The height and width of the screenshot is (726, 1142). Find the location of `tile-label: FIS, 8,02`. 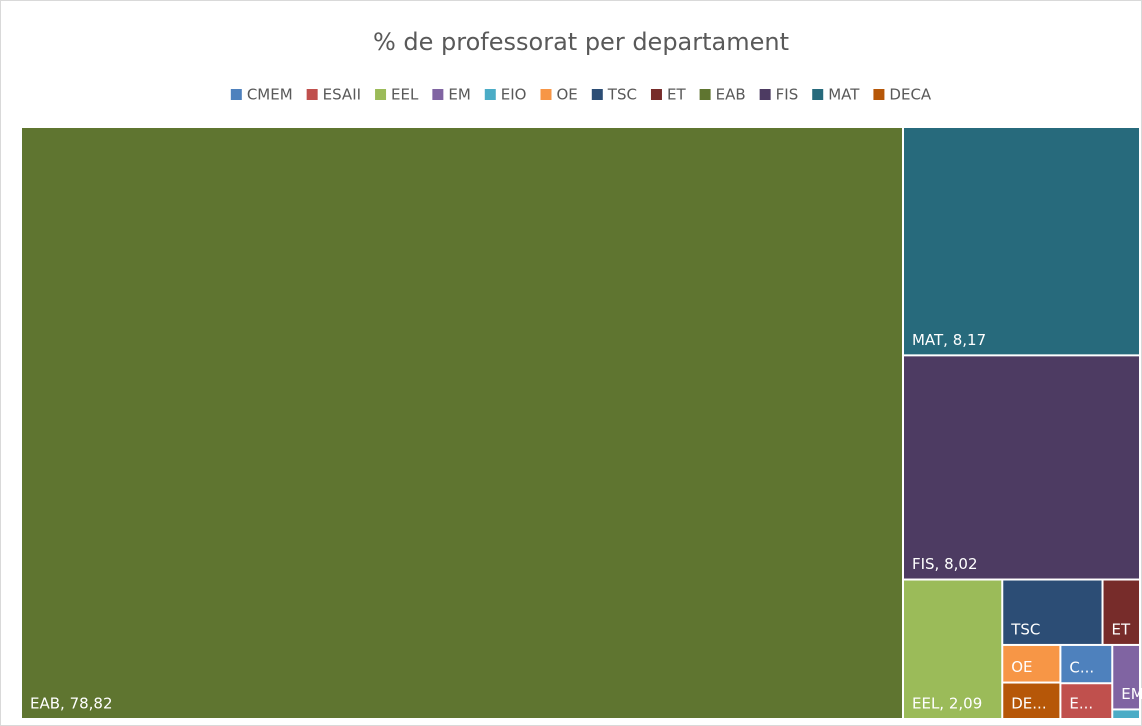

tile-label: FIS, 8,02 is located at coordinates (945, 564).